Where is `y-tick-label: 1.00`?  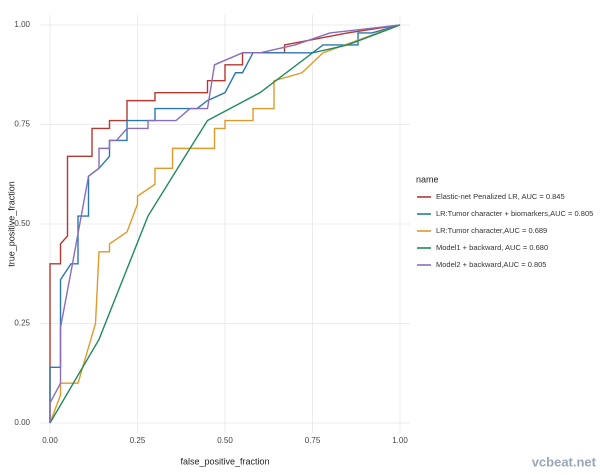
y-tick-label: 1.00 is located at coordinates (22, 24).